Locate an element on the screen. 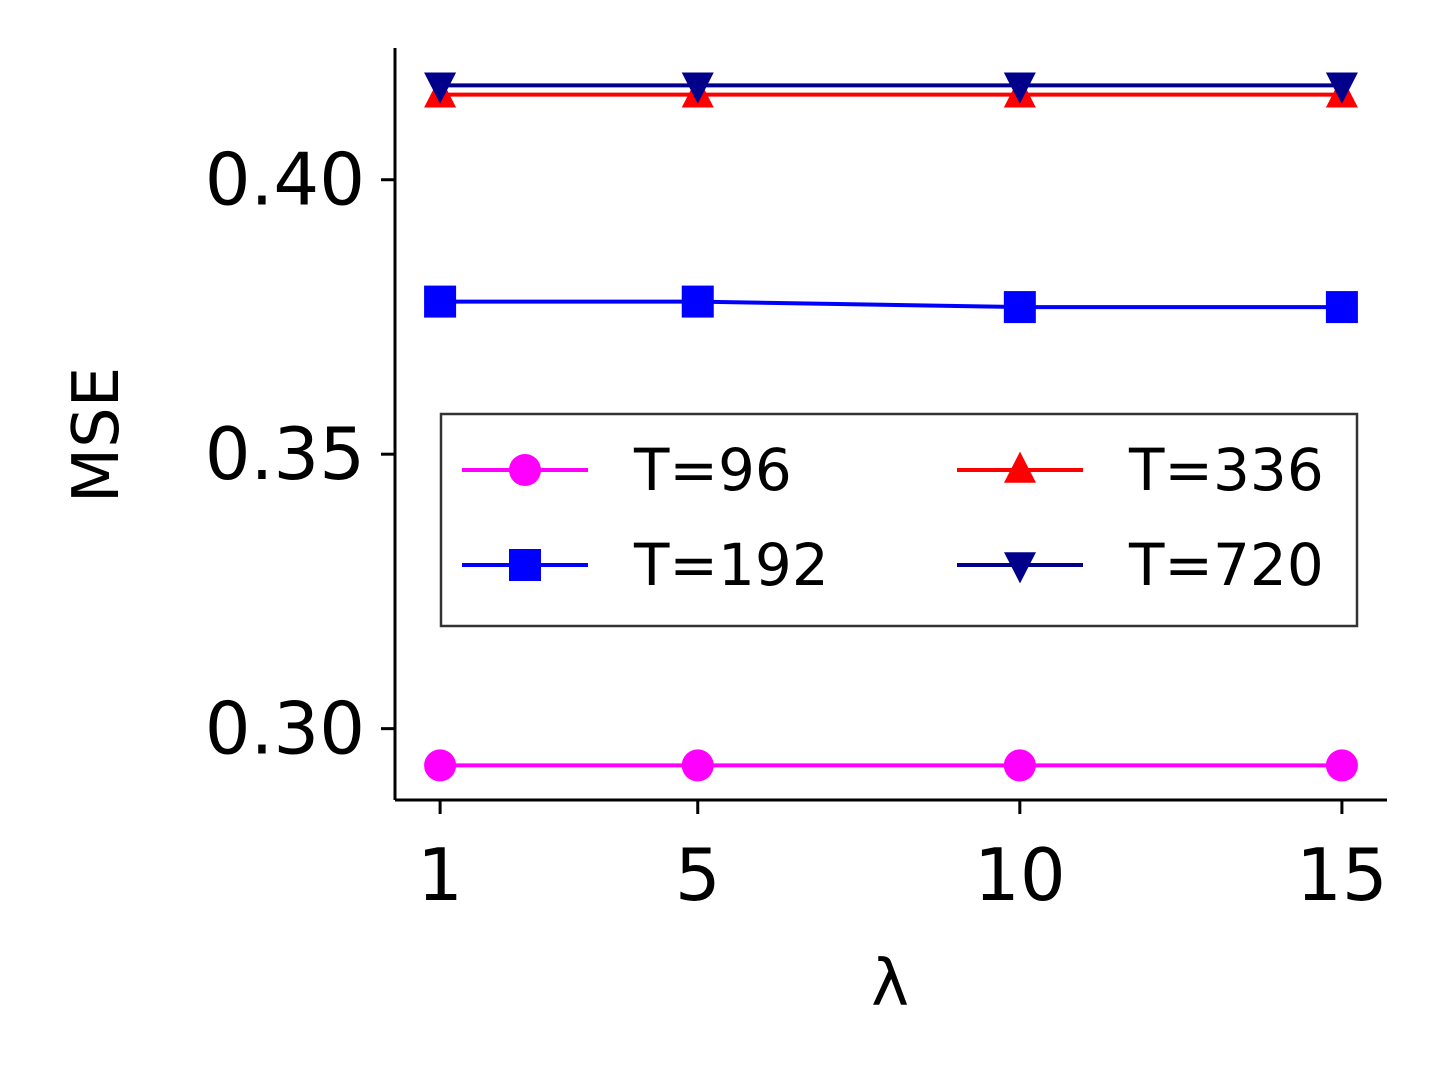 The height and width of the screenshot is (1072, 1435). y-tick-label: 0.35 is located at coordinates (285, 454).